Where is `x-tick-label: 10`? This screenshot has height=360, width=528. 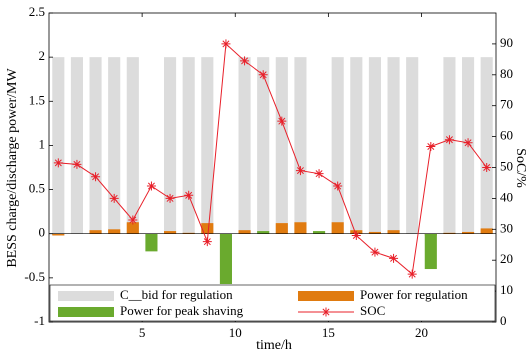
x-tick-label: 10 is located at coordinates (235, 332).